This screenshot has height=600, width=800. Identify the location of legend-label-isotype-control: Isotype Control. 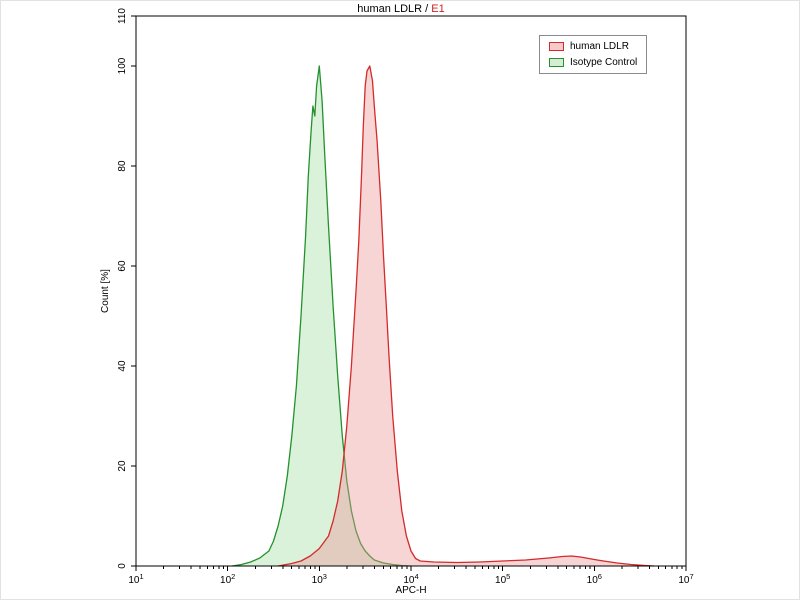
(604, 62).